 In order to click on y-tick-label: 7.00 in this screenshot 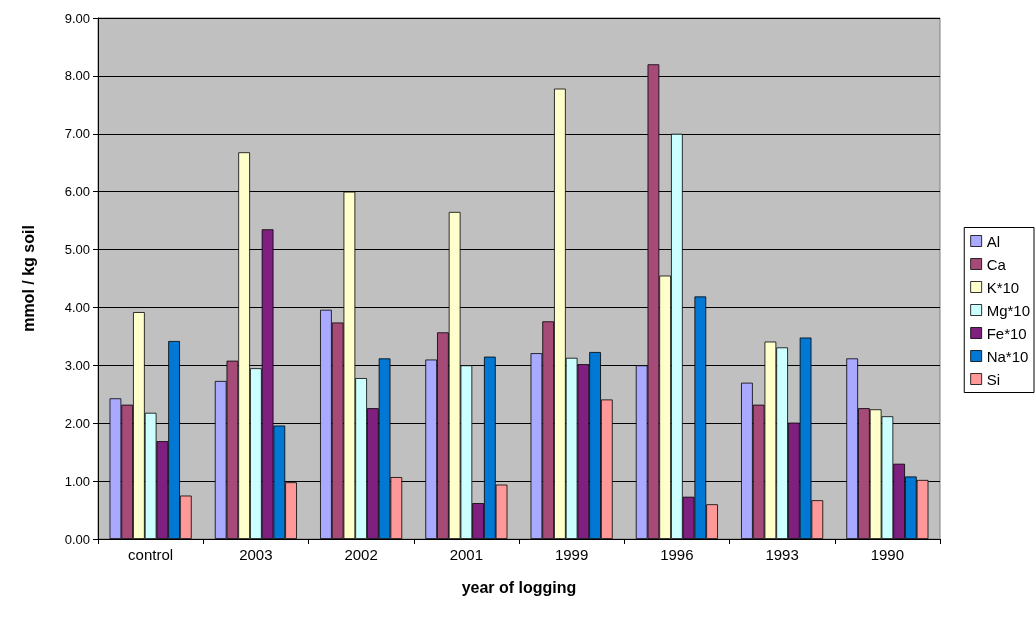, I will do `click(77, 134)`.